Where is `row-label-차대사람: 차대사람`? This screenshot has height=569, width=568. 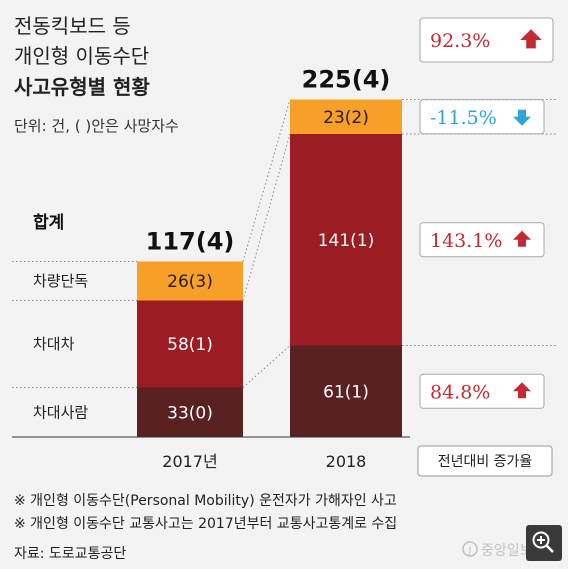 row-label-차대사람: 차대사람 is located at coordinates (60, 412).